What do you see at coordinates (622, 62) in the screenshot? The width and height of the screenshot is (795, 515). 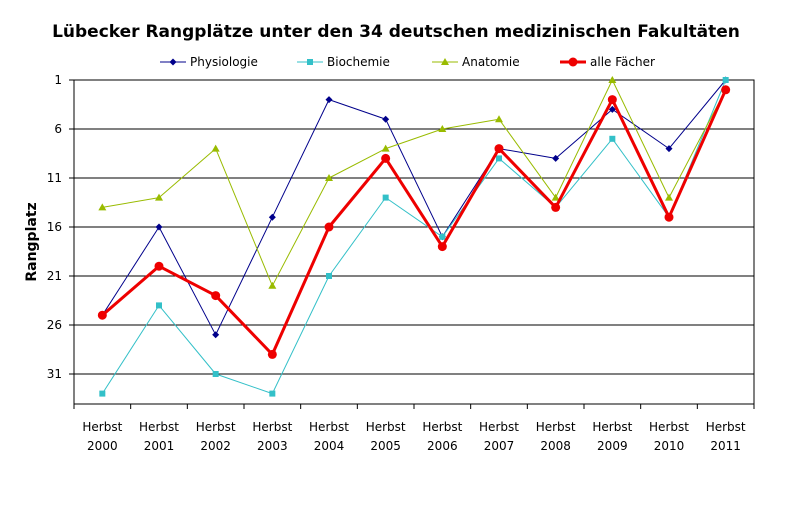 I see `legend-label: alle Fächer` at bounding box center [622, 62].